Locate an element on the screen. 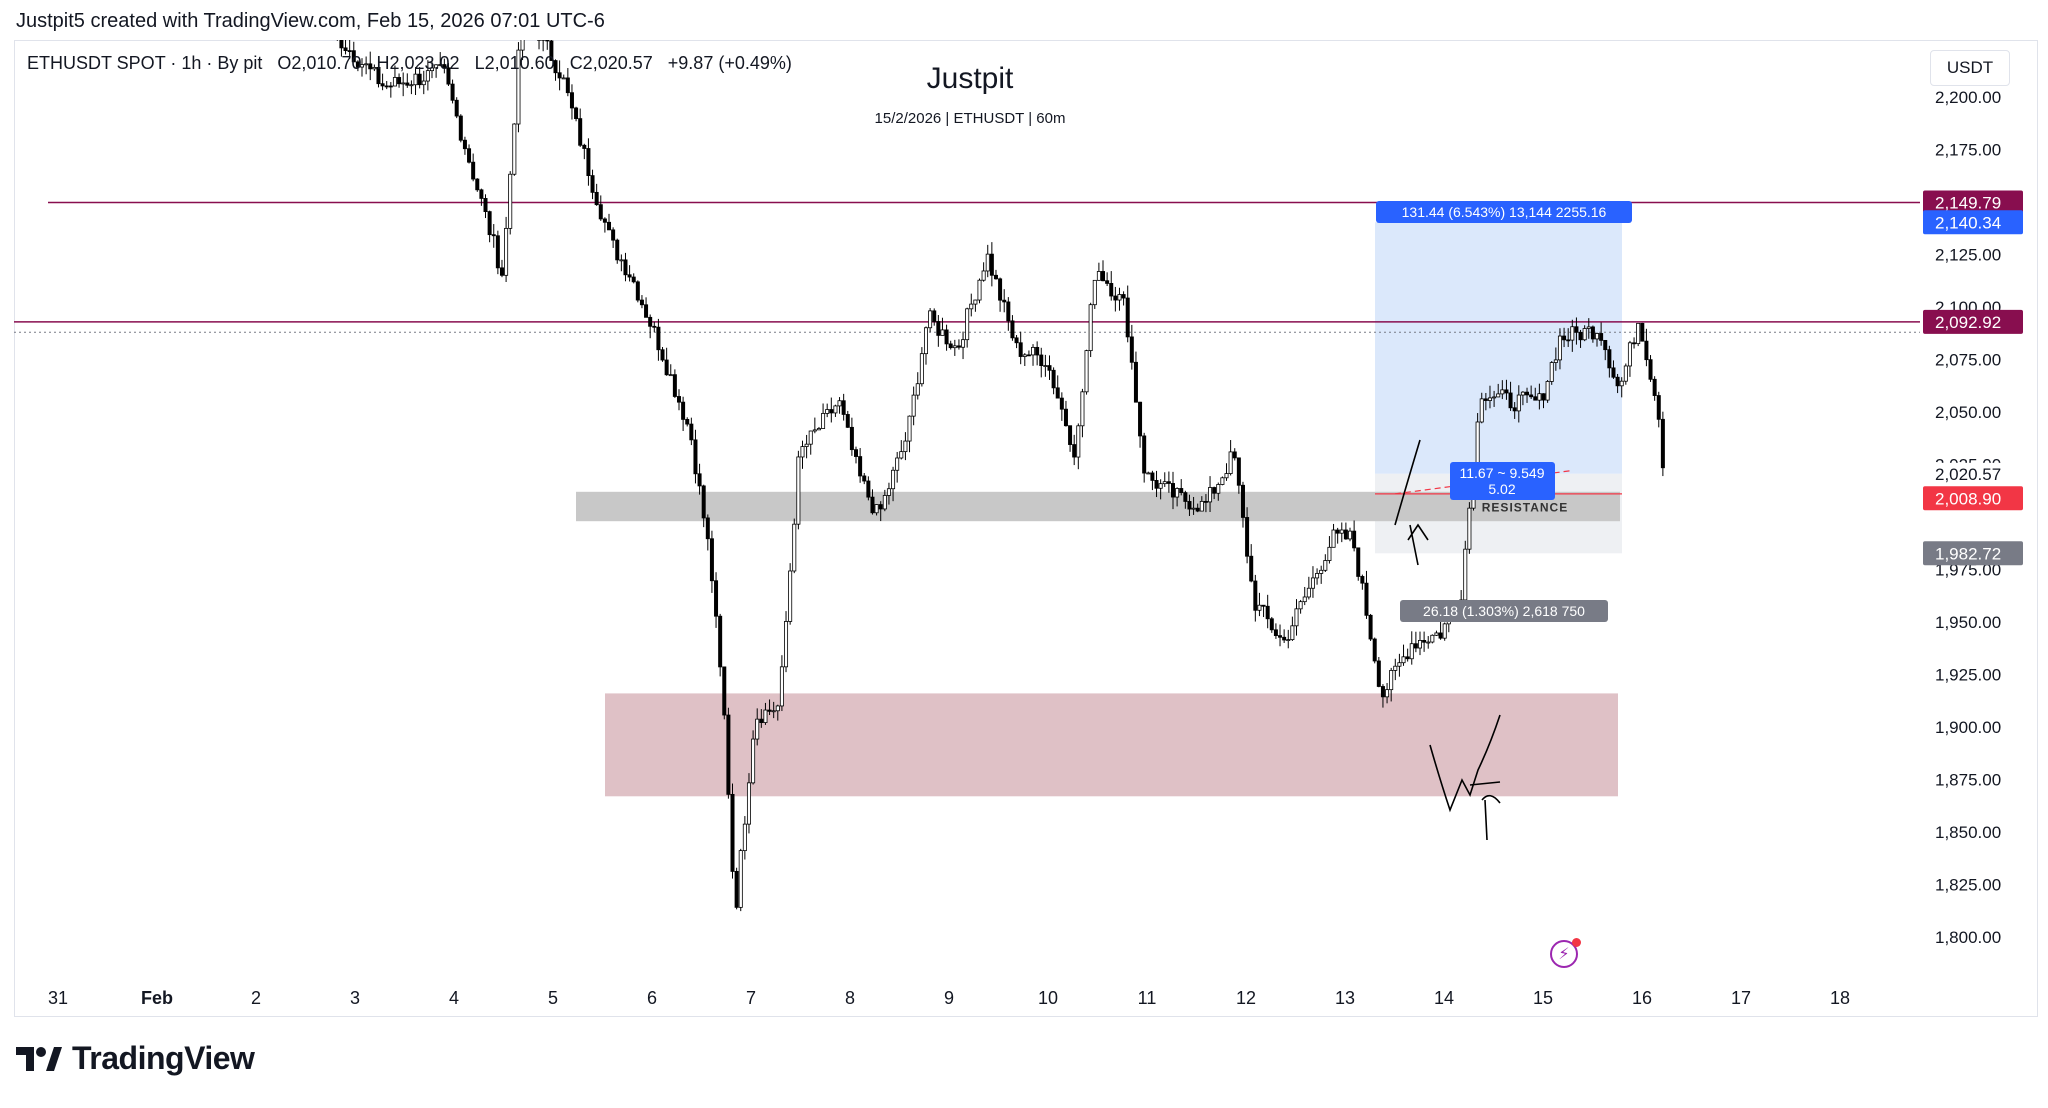 This screenshot has height=1108, width=2048. x-tick-label: 9 is located at coordinates (949, 998).